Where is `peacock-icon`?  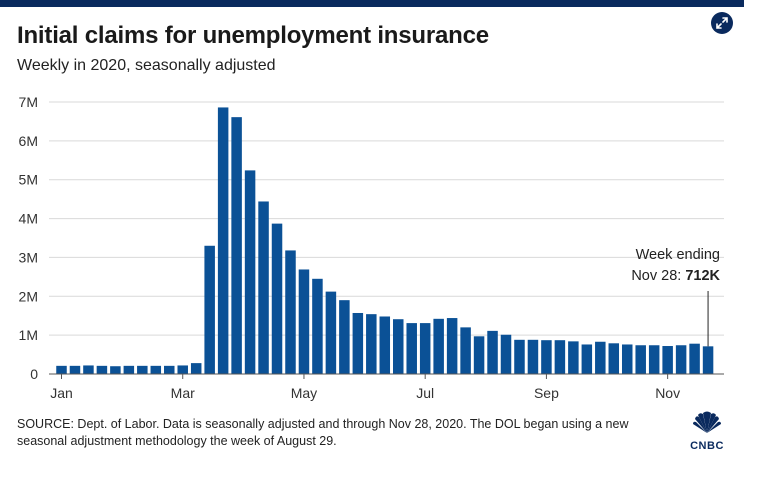 peacock-icon is located at coordinates (707, 422).